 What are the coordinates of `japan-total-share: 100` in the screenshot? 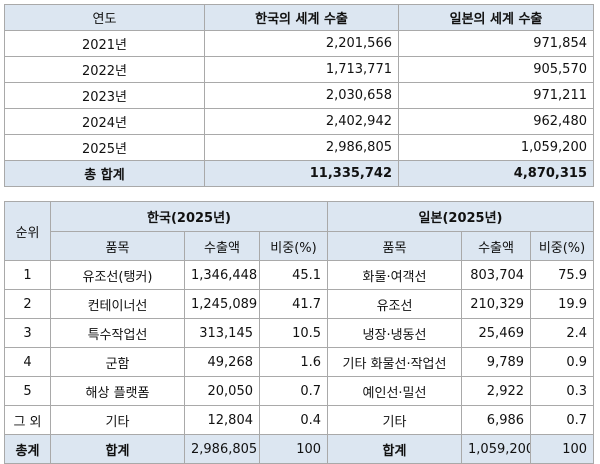 It's located at (562, 449).